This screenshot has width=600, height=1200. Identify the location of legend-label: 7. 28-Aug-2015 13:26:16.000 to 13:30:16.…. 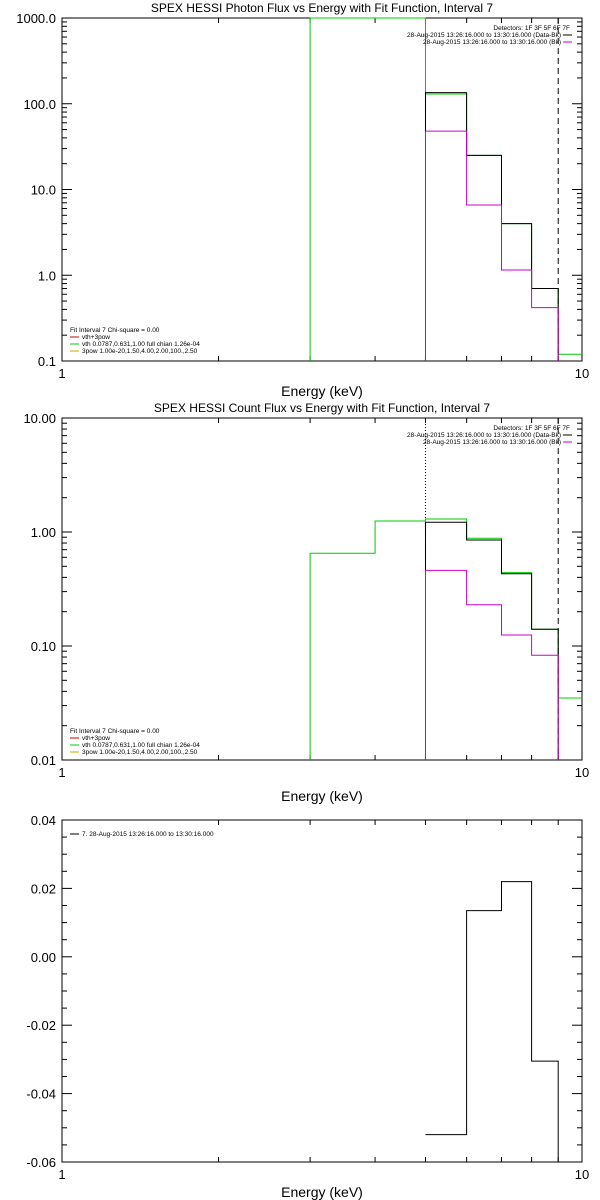
(148, 834).